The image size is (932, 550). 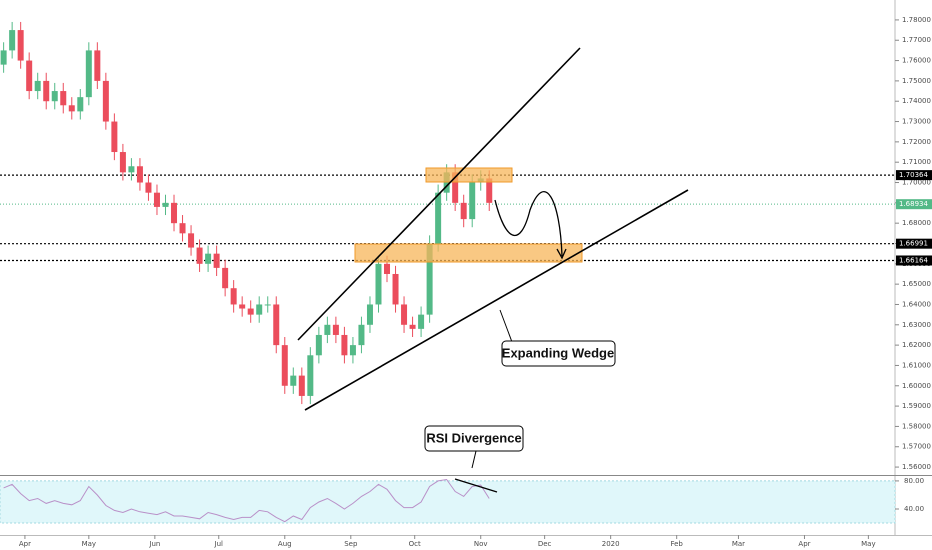 I want to click on x-tick-label: Aug, so click(x=285, y=544).